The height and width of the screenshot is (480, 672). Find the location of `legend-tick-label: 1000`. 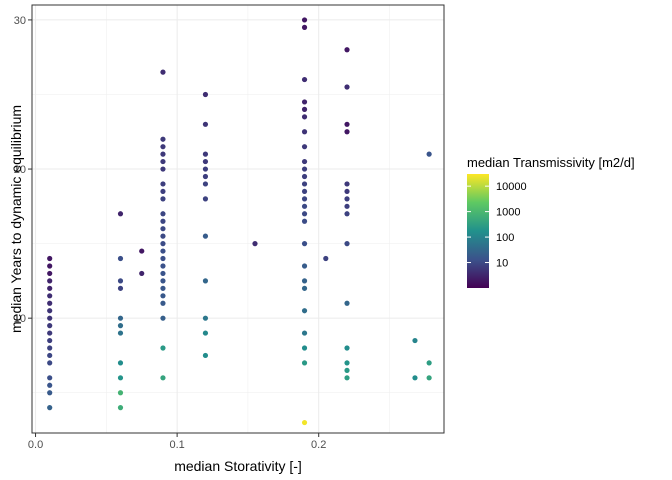

legend-tick-label: 1000 is located at coordinates (508, 213).